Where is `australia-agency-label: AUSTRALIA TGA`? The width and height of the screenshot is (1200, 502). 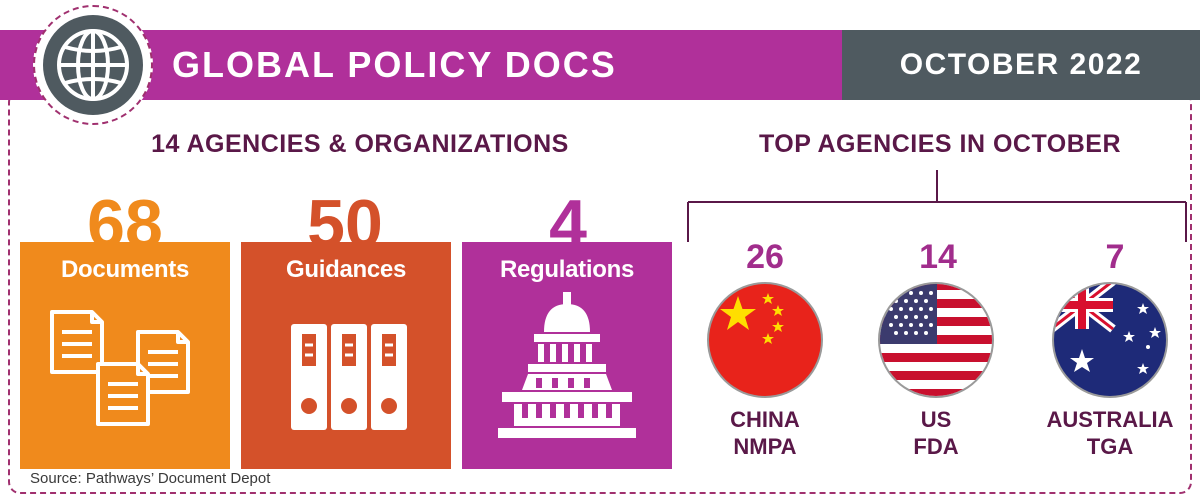
australia-agency-label: AUSTRALIA TGA is located at coordinates (1110, 433).